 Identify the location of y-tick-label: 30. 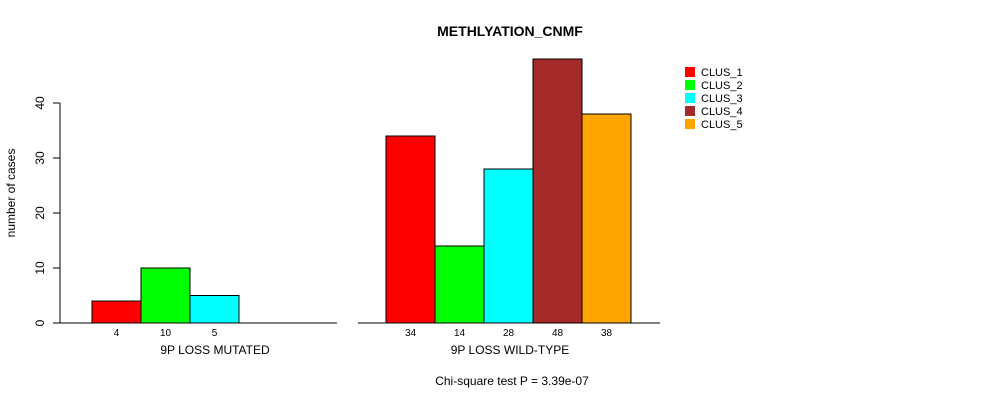
(40, 158).